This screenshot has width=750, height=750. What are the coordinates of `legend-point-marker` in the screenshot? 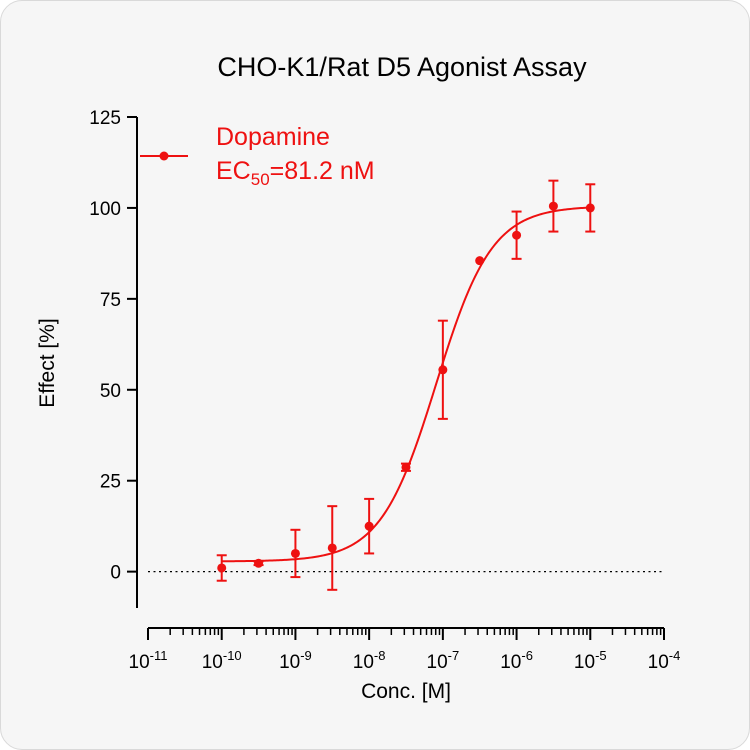 It's located at (164, 156).